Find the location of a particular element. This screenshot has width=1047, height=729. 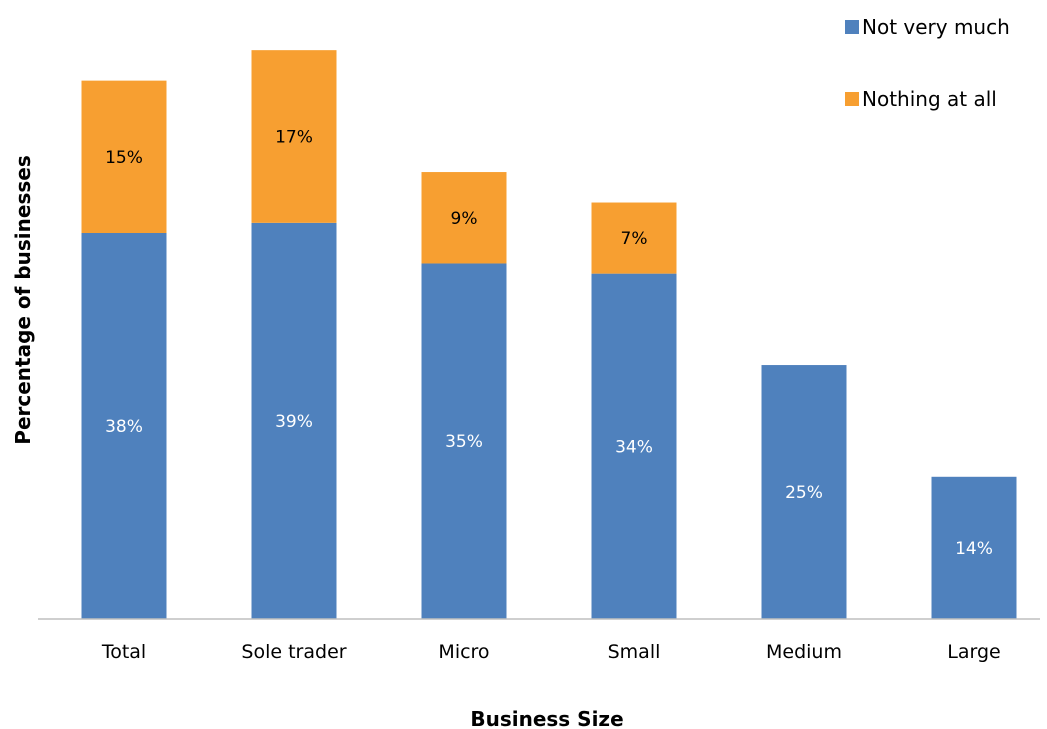

bar-medium-not-very-much is located at coordinates (804, 492).